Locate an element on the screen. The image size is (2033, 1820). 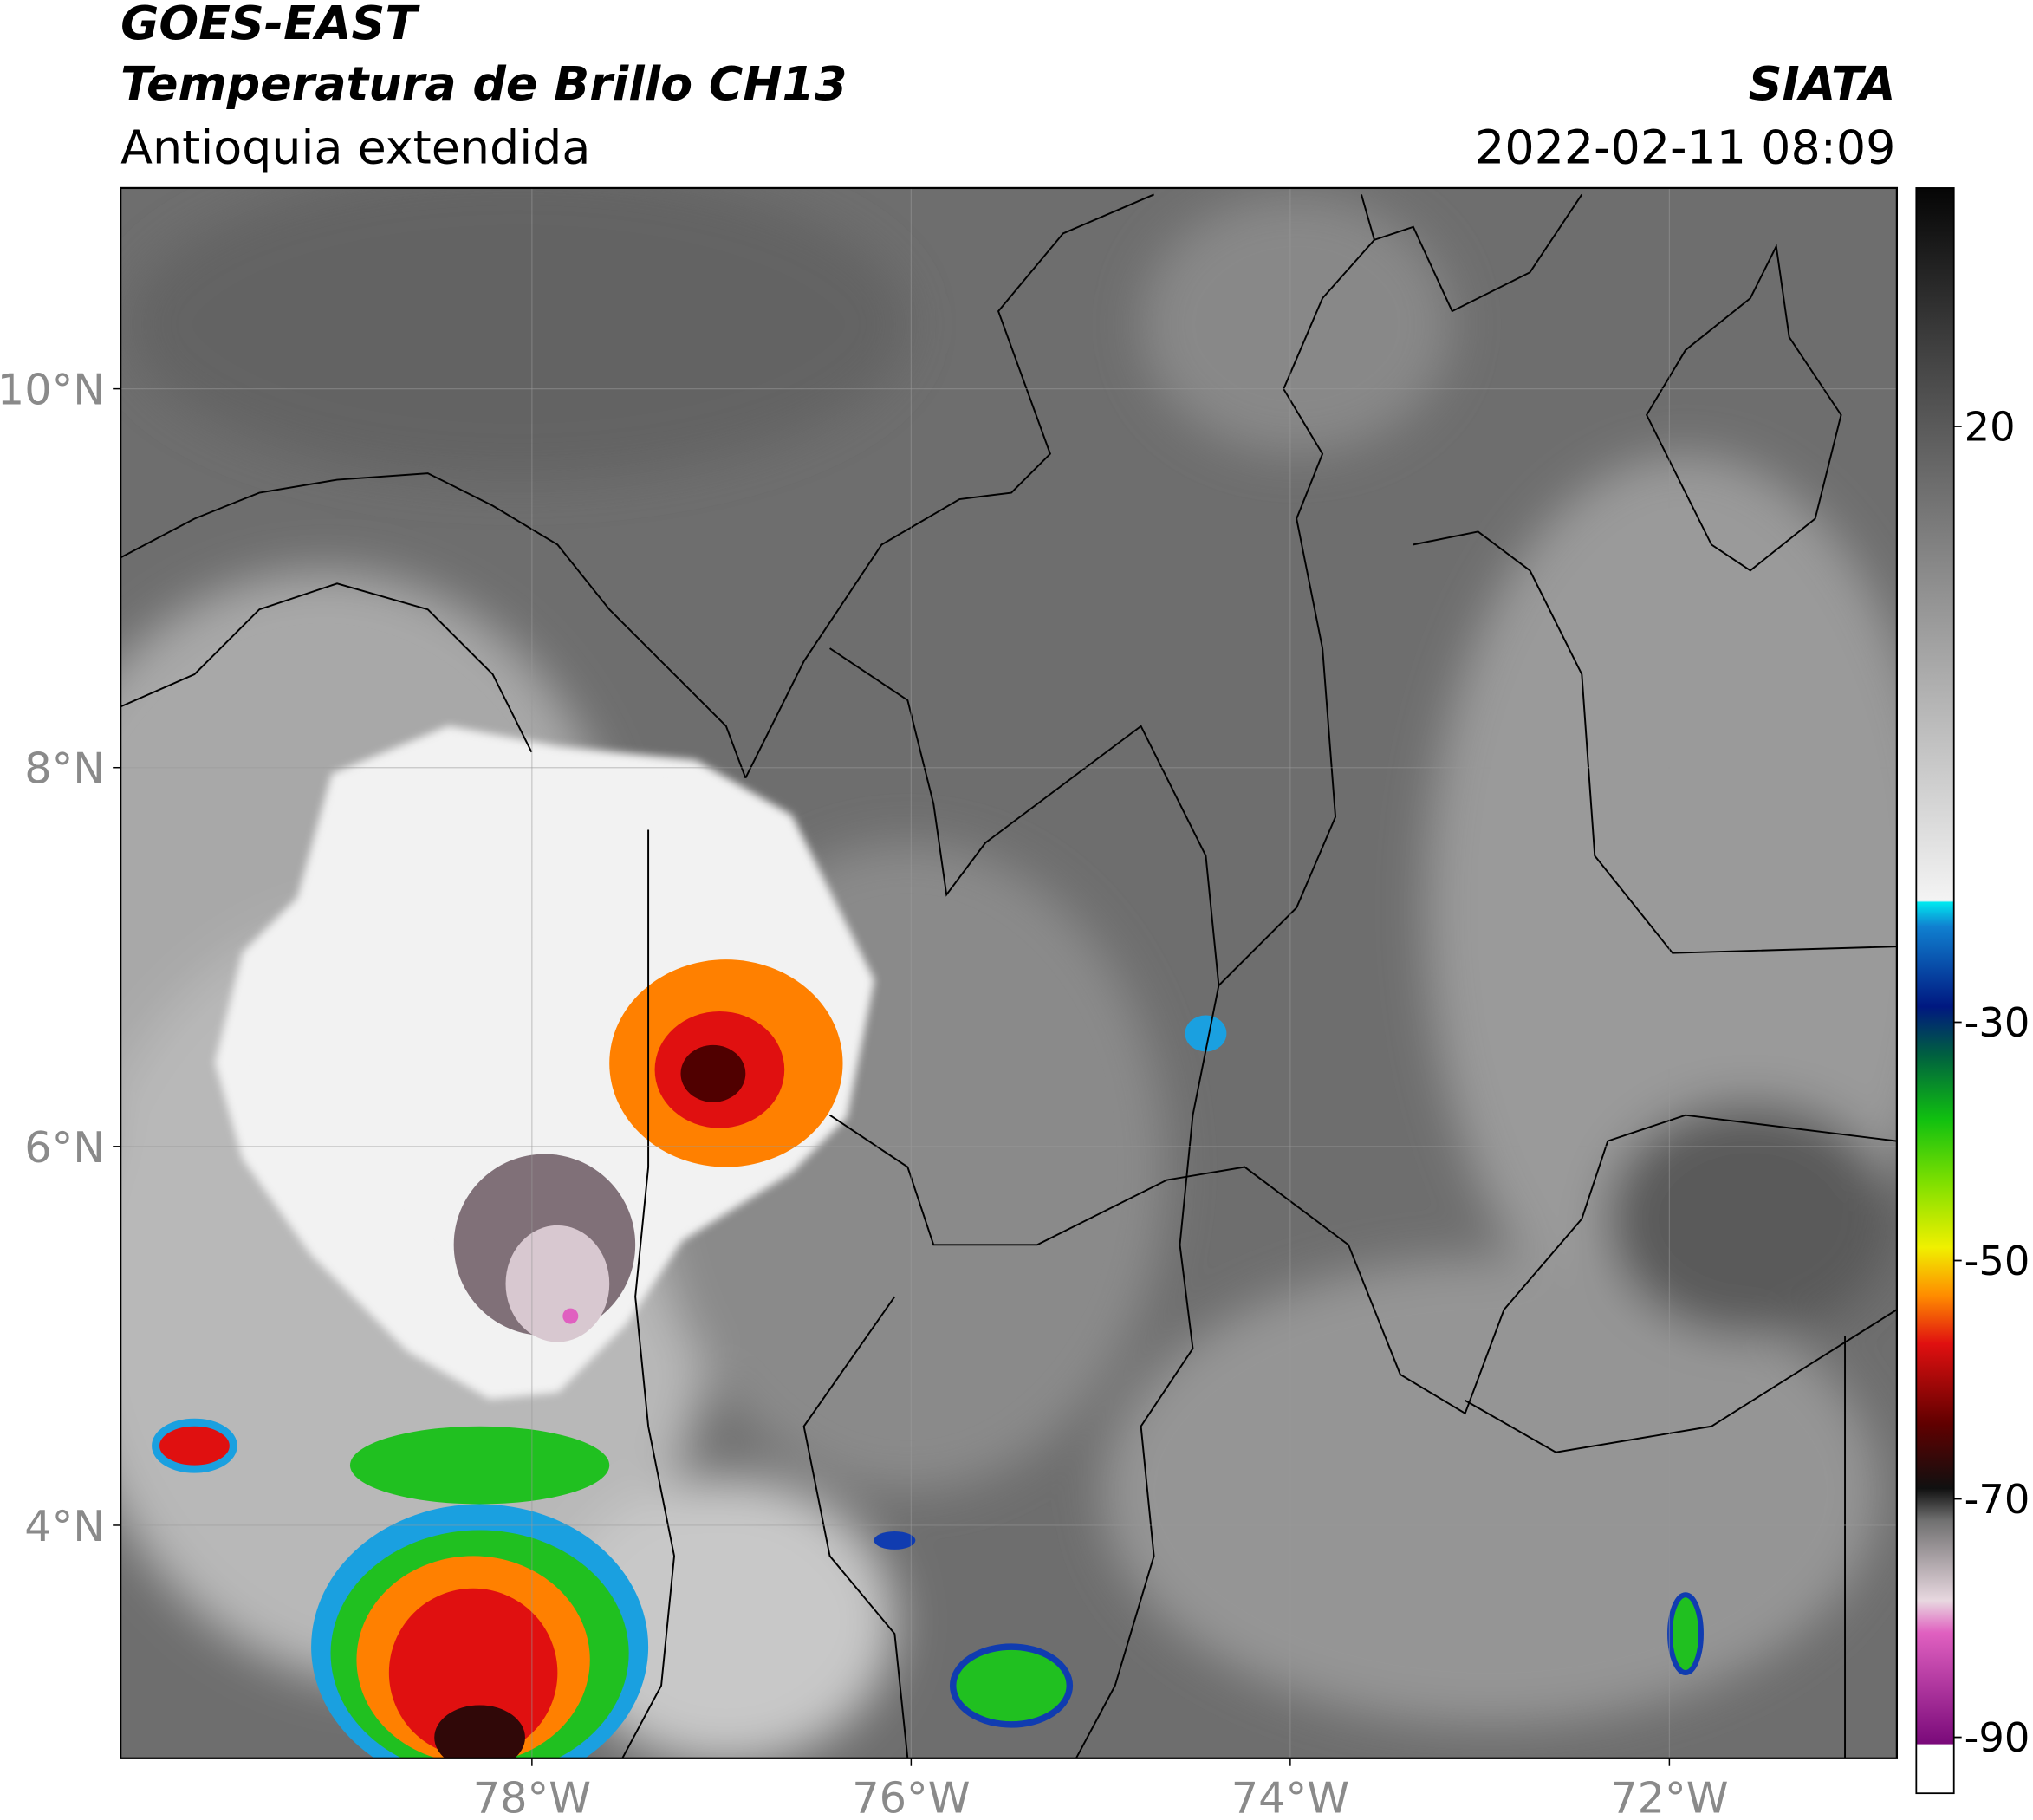
y-tick-label: 8°N is located at coordinates (64, 769).